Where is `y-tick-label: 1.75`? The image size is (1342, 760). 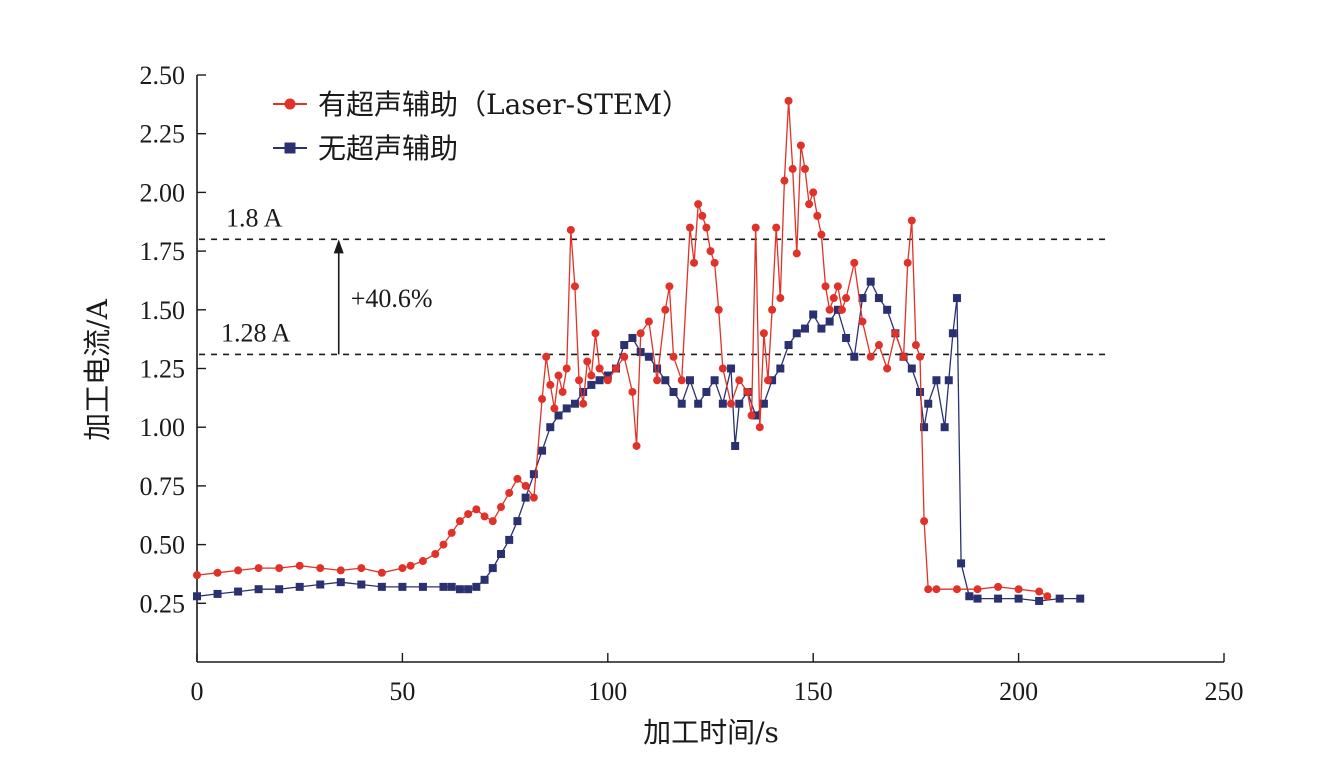
y-tick-label: 1.75 is located at coordinates (163, 251).